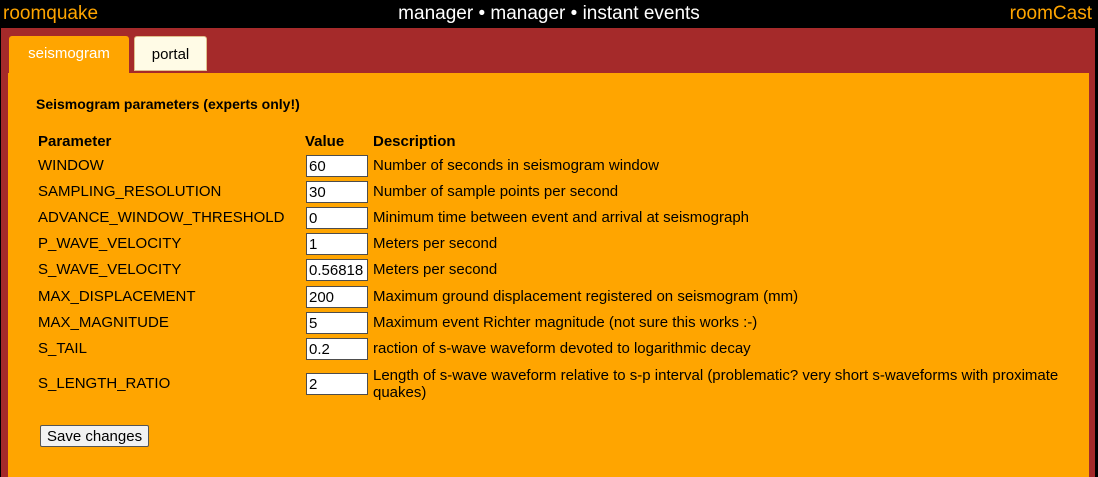 The image size is (1098, 477). What do you see at coordinates (337, 270) in the screenshot?
I see `s-wave-velocity-input` at bounding box center [337, 270].